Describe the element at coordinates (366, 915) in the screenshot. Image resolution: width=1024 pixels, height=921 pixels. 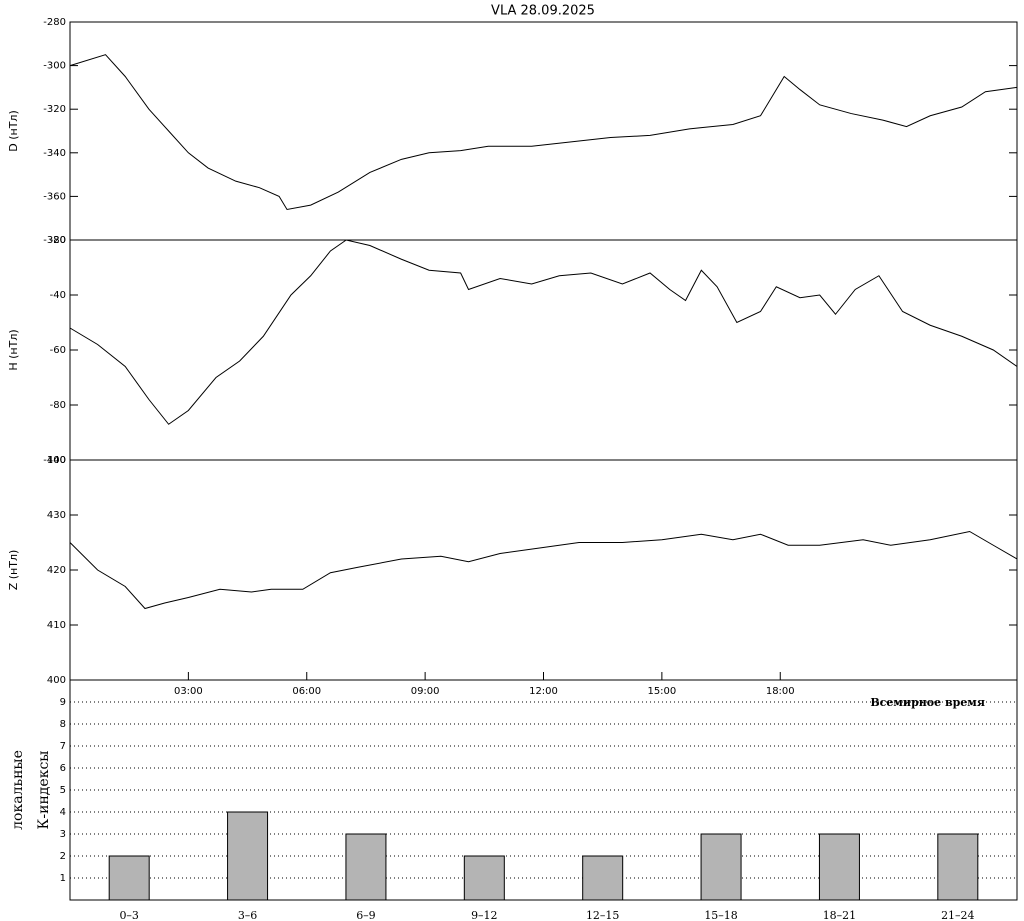
I see `x-tick-label: 6–9` at that location.